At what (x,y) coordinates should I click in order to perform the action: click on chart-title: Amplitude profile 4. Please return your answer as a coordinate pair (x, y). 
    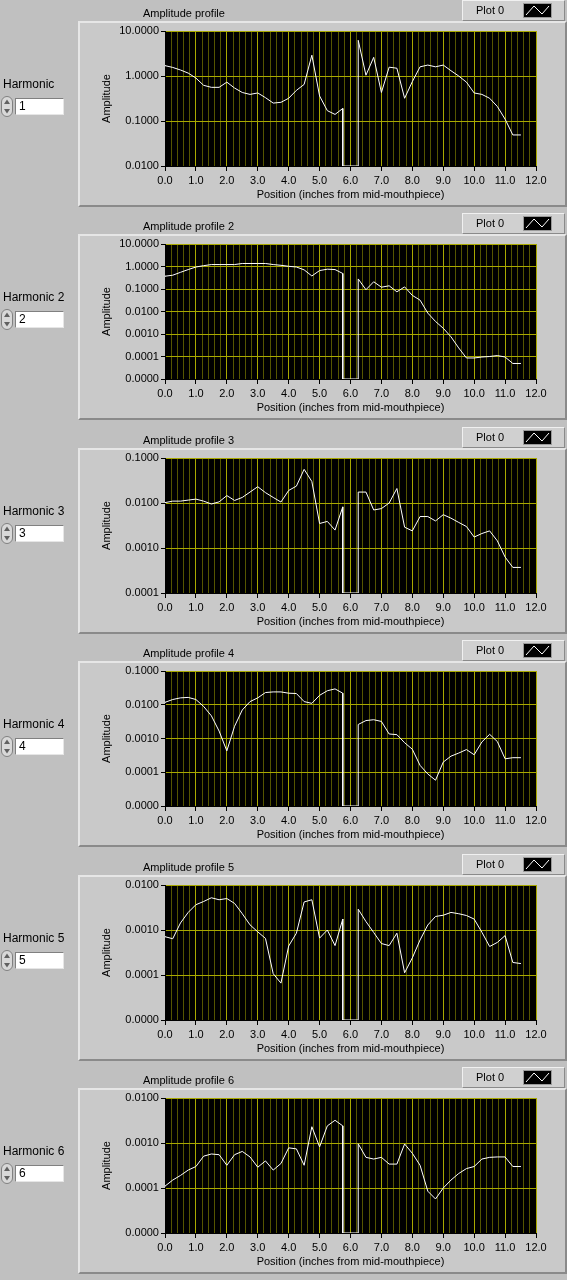
    Looking at the image, I should click on (189, 653).